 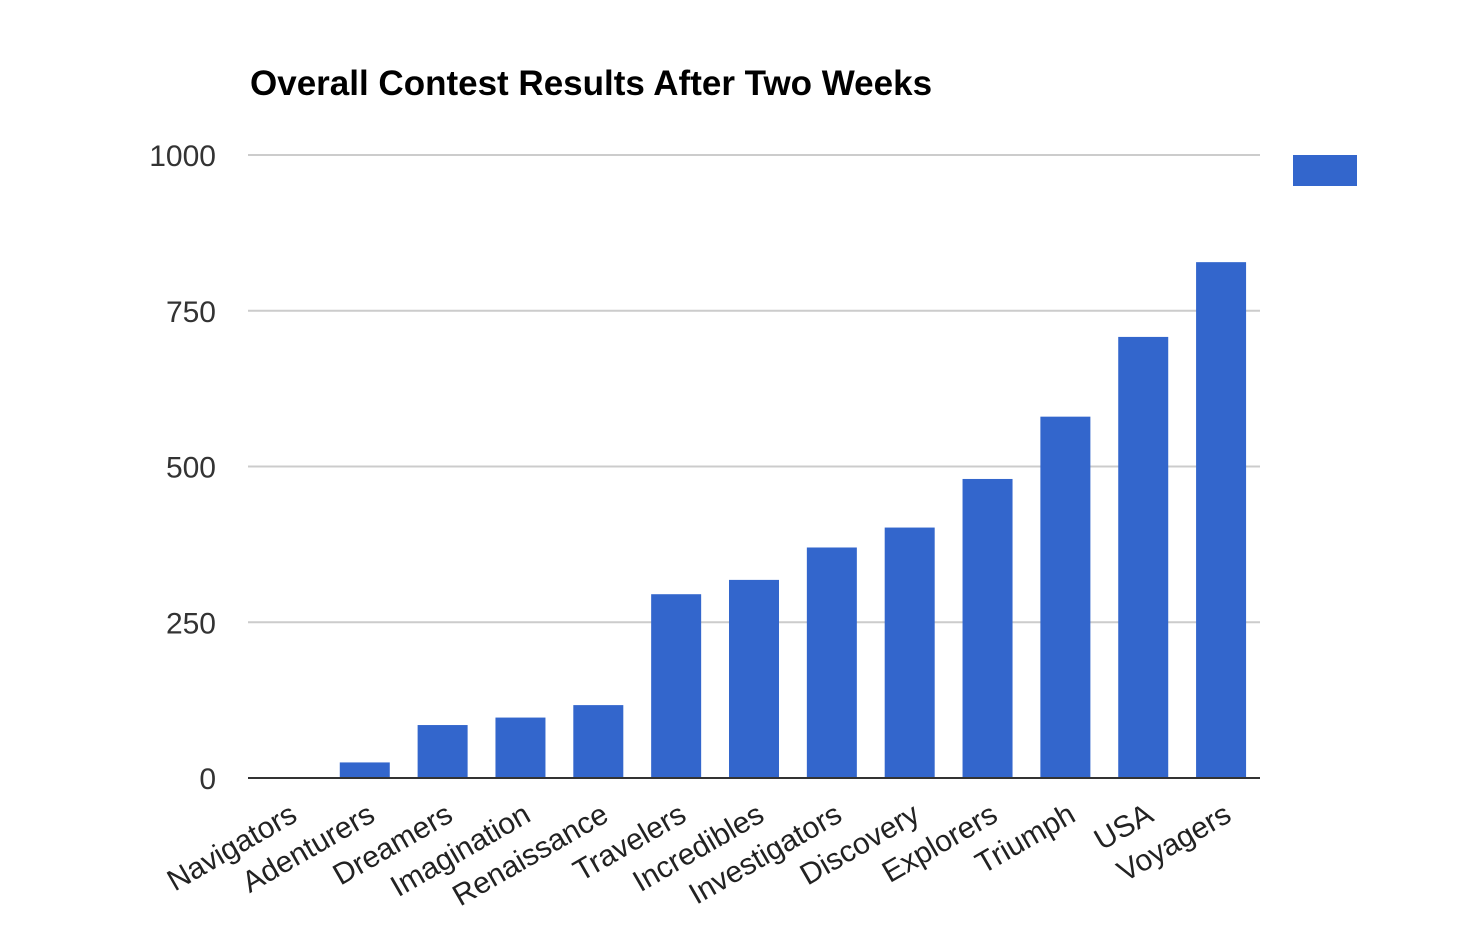 I want to click on bar-explorers, so click(x=987, y=628).